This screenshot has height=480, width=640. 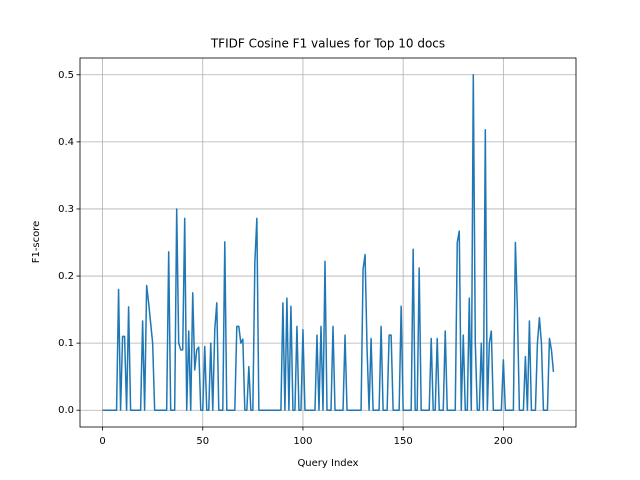 What do you see at coordinates (36, 242) in the screenshot?
I see `y-axis-label: F1-score` at bounding box center [36, 242].